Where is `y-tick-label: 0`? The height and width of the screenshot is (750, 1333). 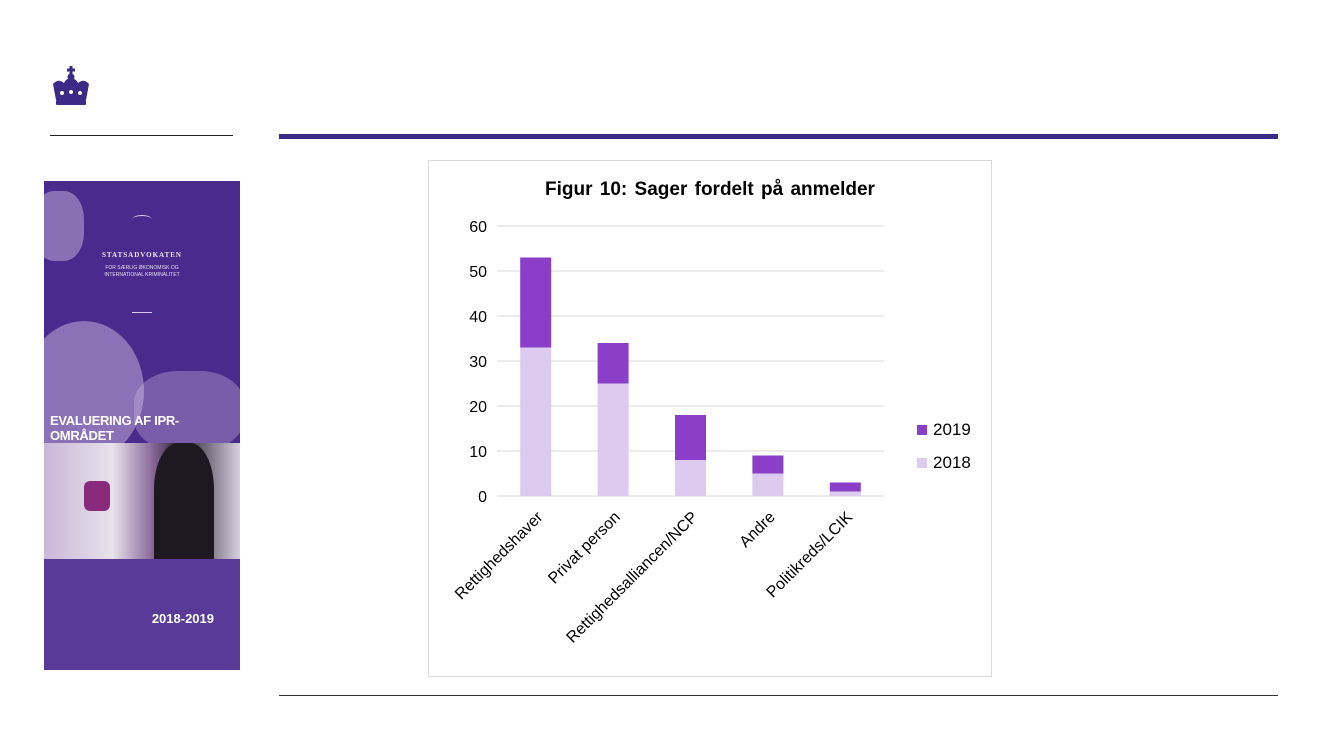
y-tick-label: 0 is located at coordinates (482, 497).